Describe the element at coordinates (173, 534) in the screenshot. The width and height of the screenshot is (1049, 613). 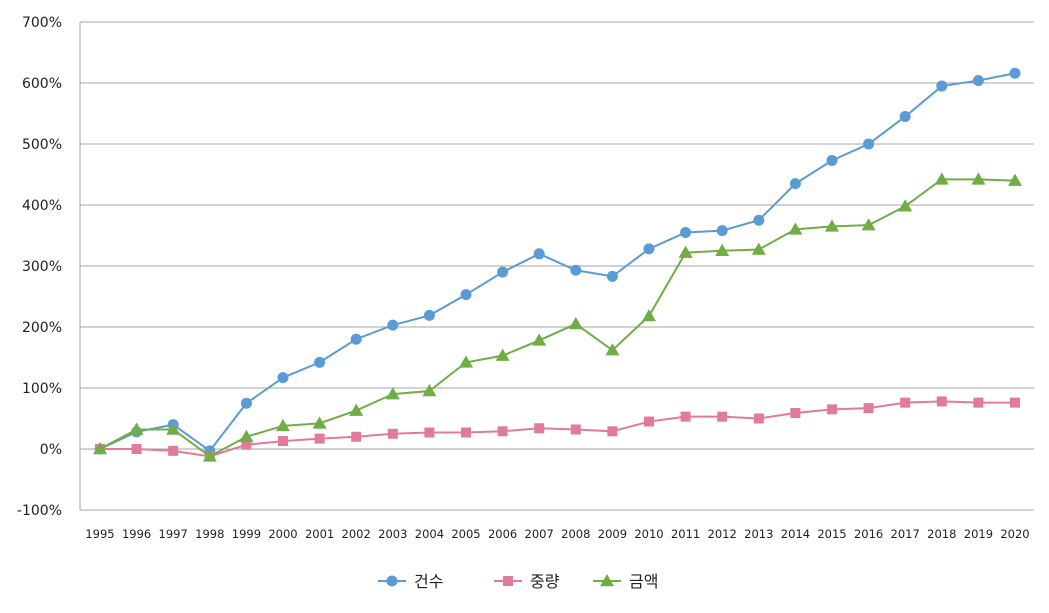
I see `x-tick-label: 1997` at that location.